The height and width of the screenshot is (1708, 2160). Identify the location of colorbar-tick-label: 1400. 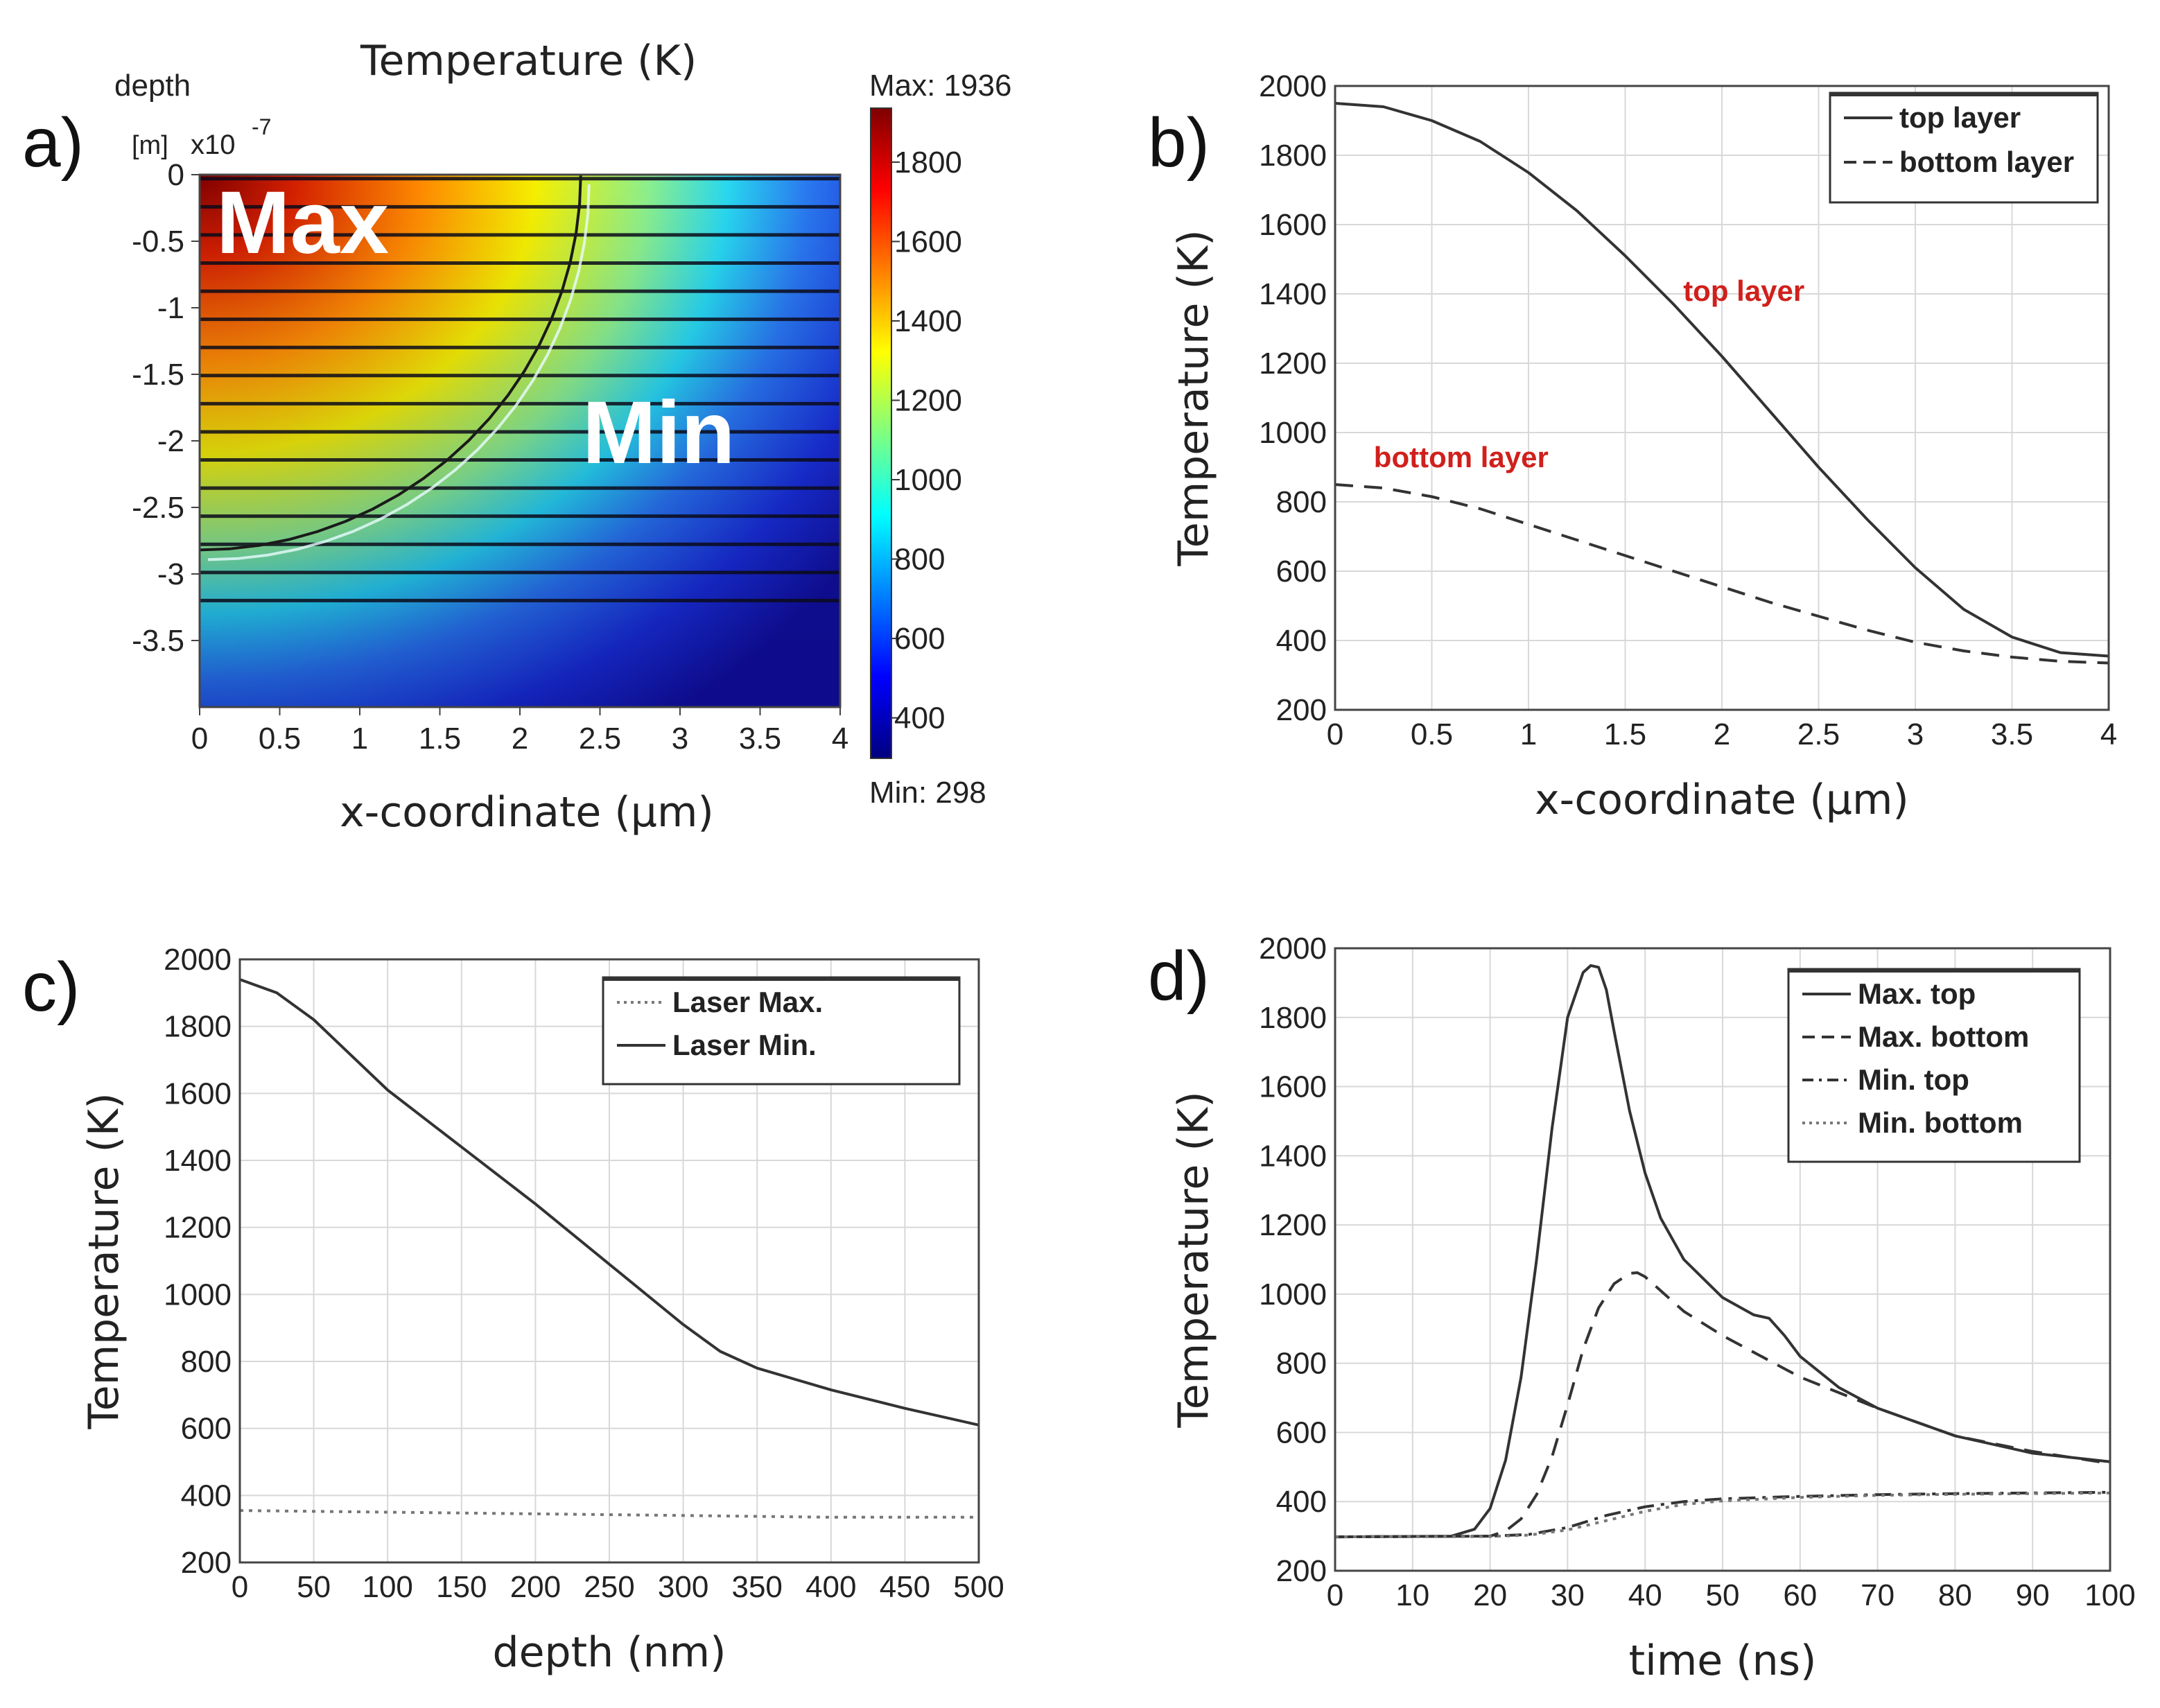
(928, 321).